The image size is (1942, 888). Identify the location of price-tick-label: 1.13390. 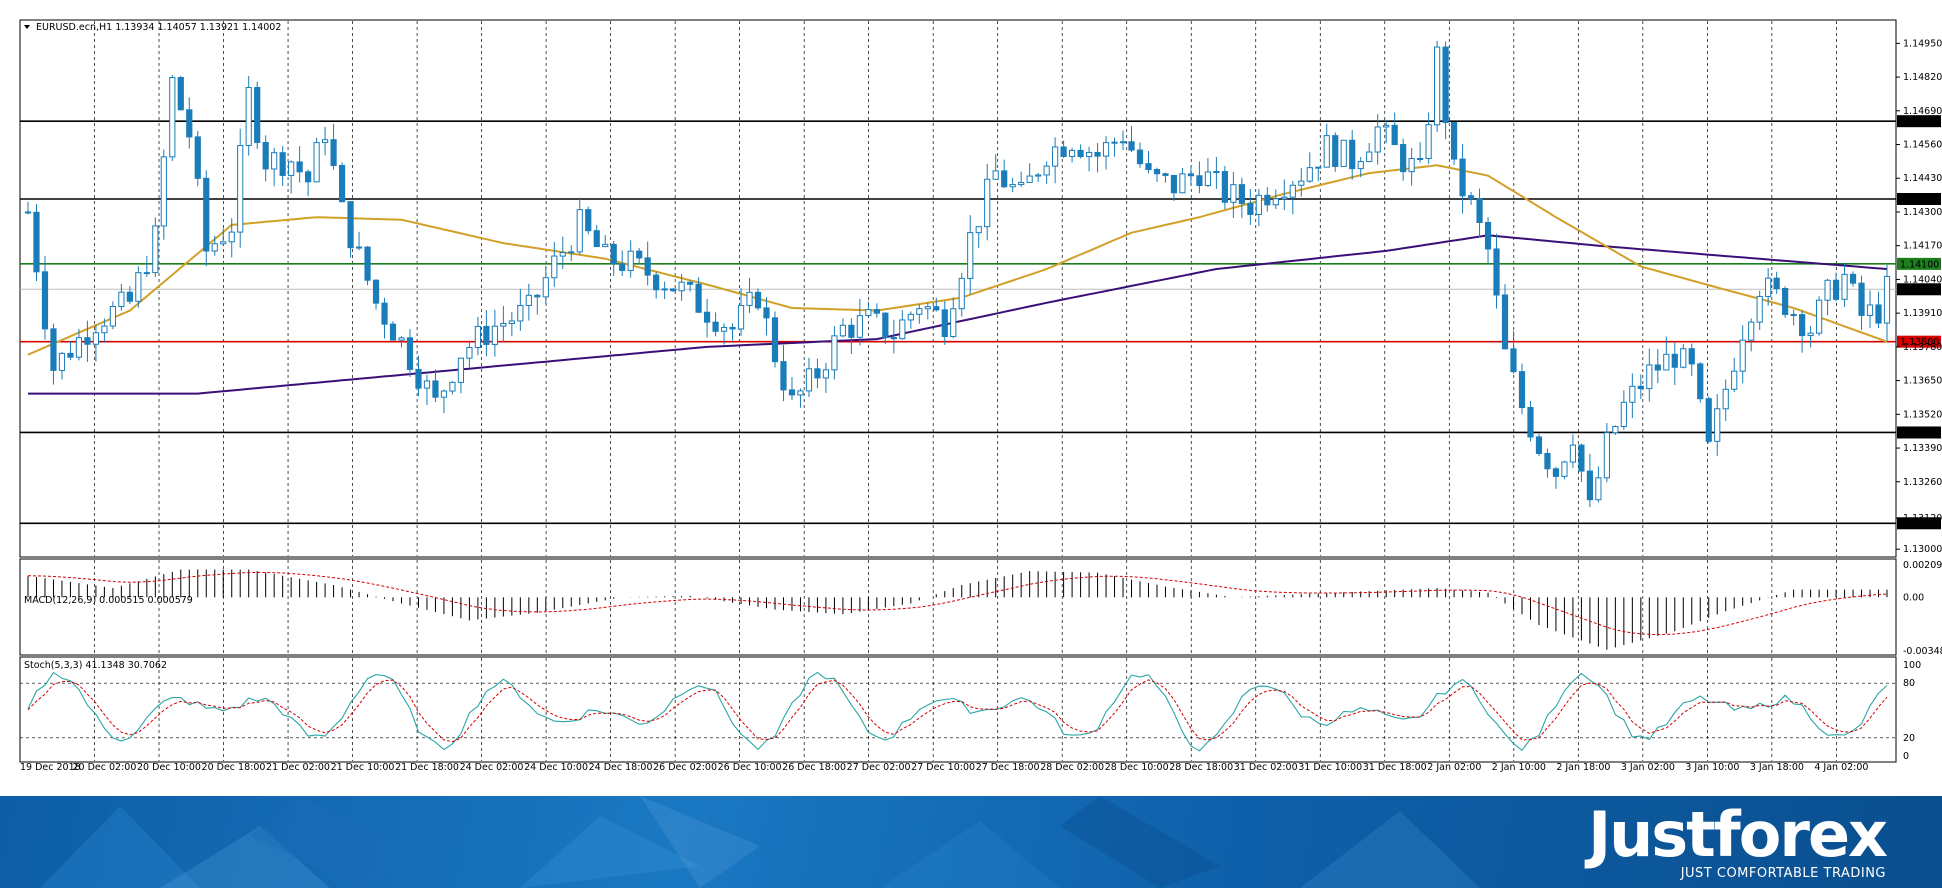
(1922, 448).